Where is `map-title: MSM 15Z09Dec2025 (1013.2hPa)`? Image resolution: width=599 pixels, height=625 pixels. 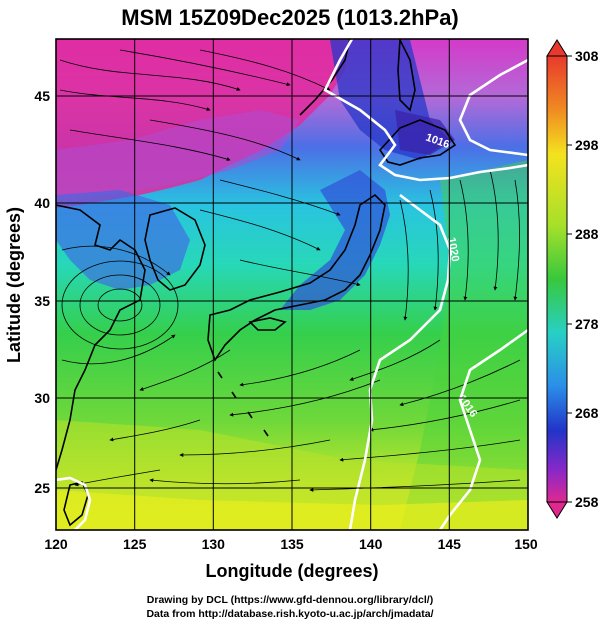
map-title: MSM 15Z09Dec2025 (1013.2hPa) is located at coordinates (290, 17).